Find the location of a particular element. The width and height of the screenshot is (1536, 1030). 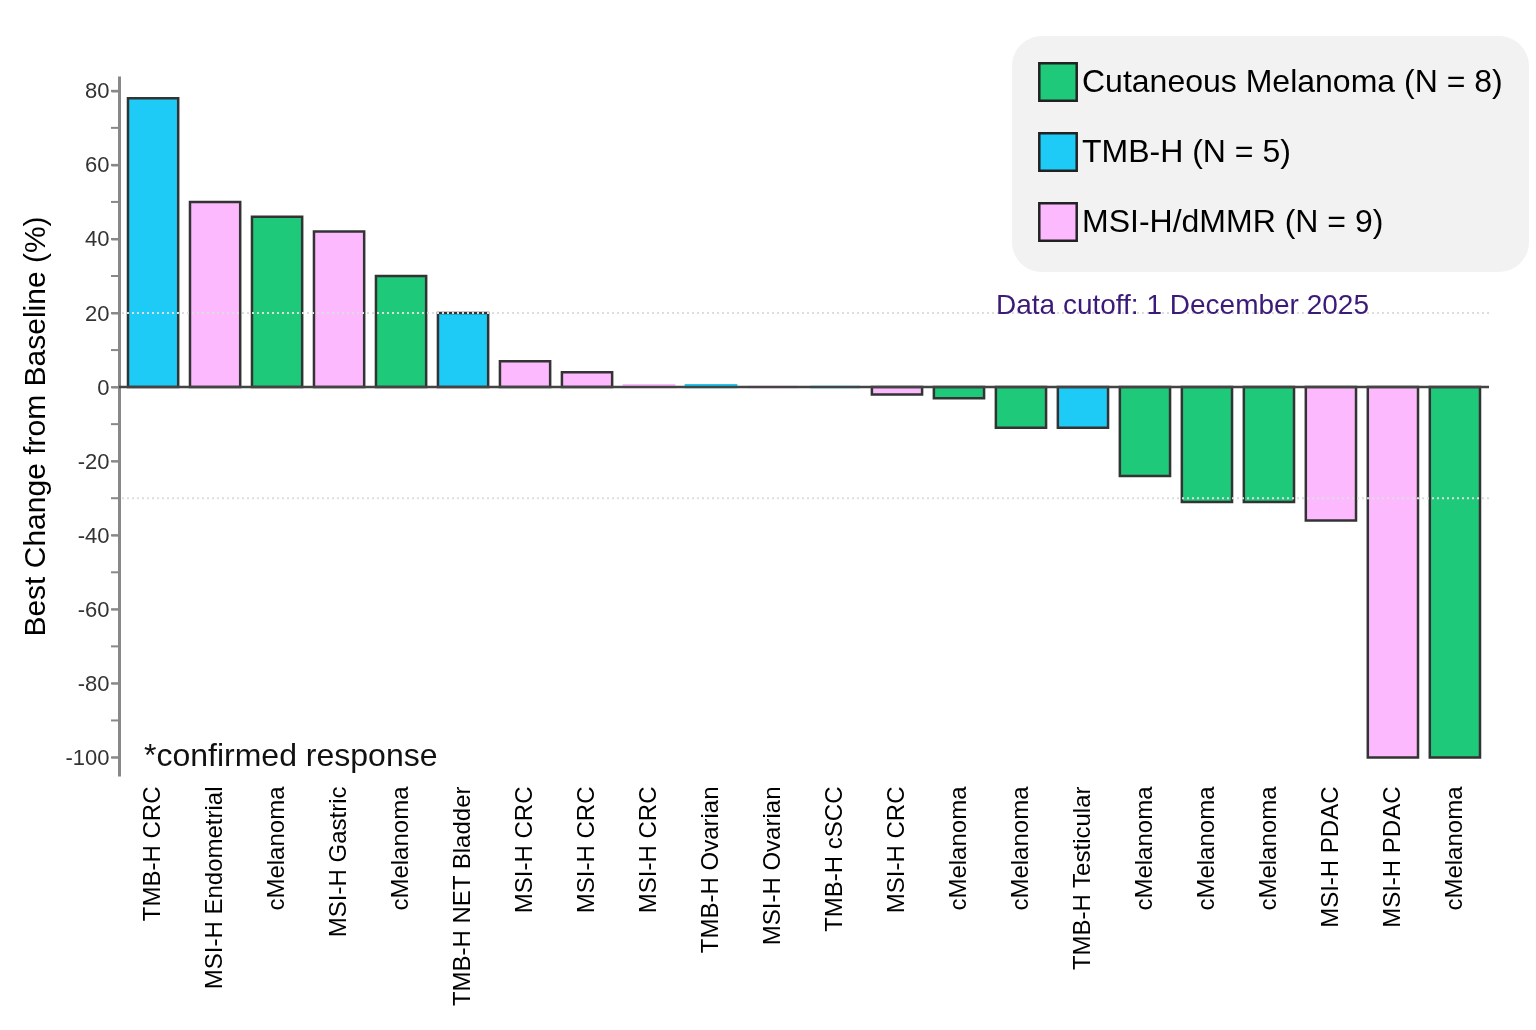

y-tick-label: -40 is located at coordinates (93, 535).